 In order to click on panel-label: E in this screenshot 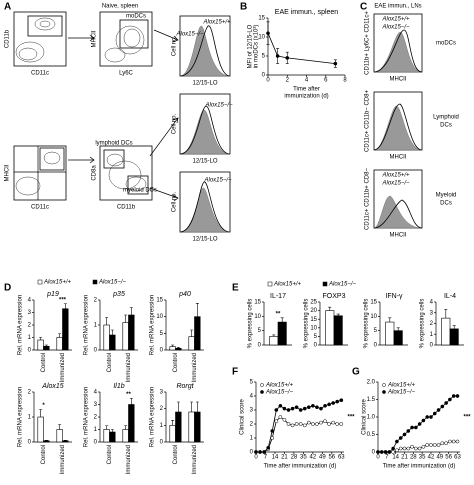, I will do `click(235, 288)`.